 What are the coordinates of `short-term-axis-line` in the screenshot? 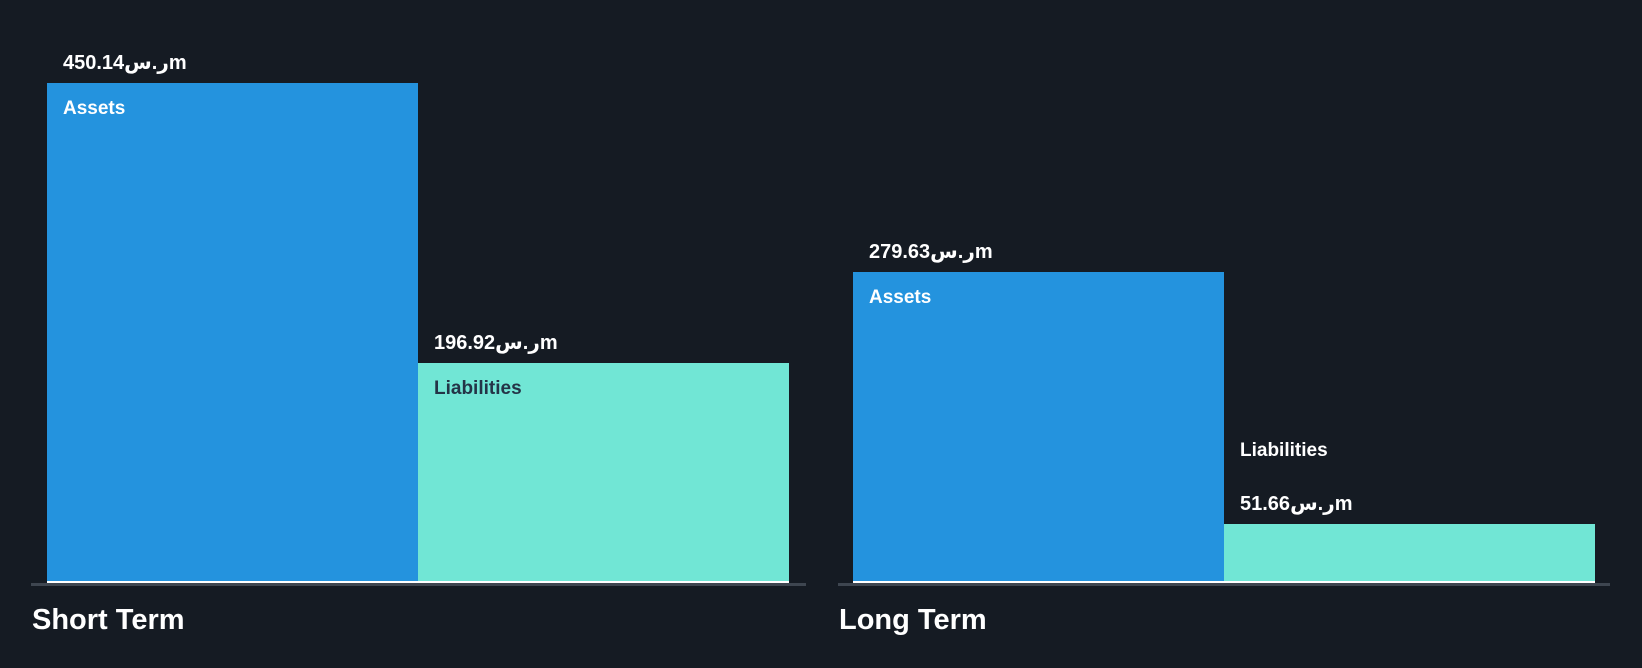 It's located at (418, 584).